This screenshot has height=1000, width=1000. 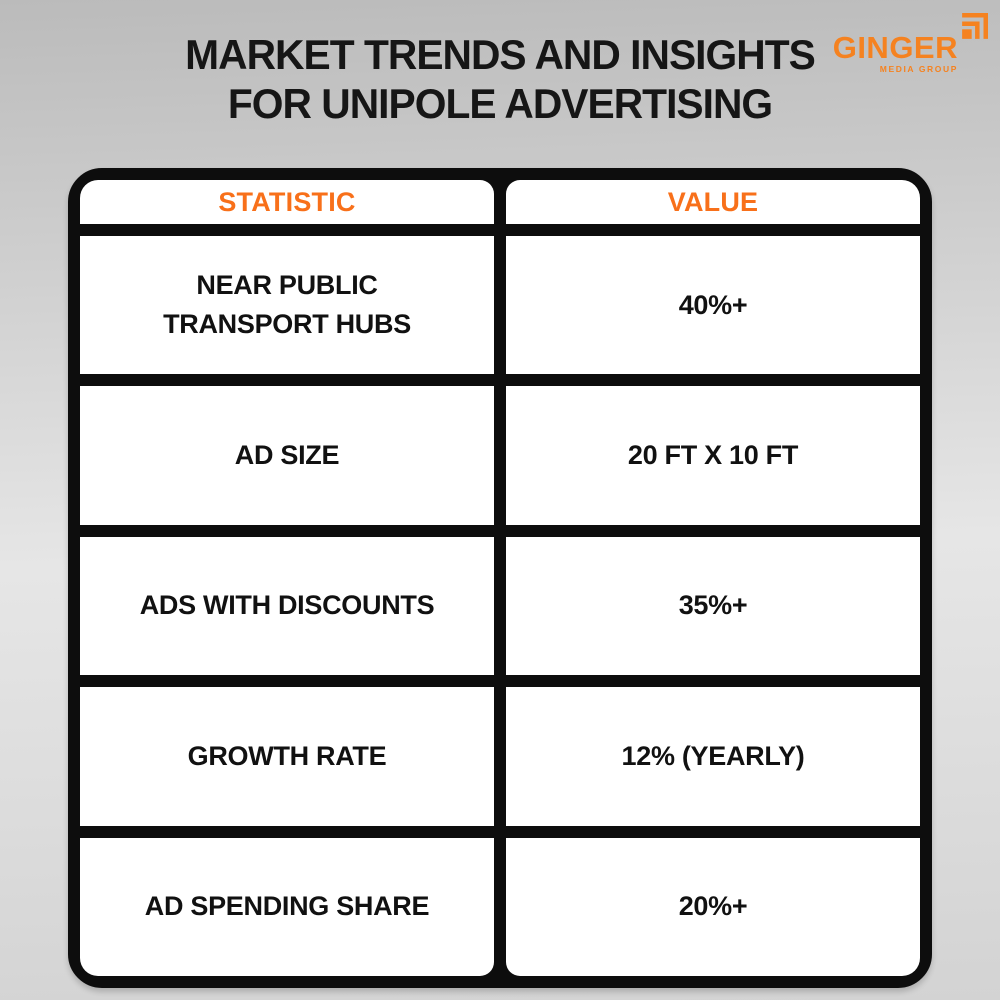 I want to click on nested-corners-icon, so click(x=975, y=26).